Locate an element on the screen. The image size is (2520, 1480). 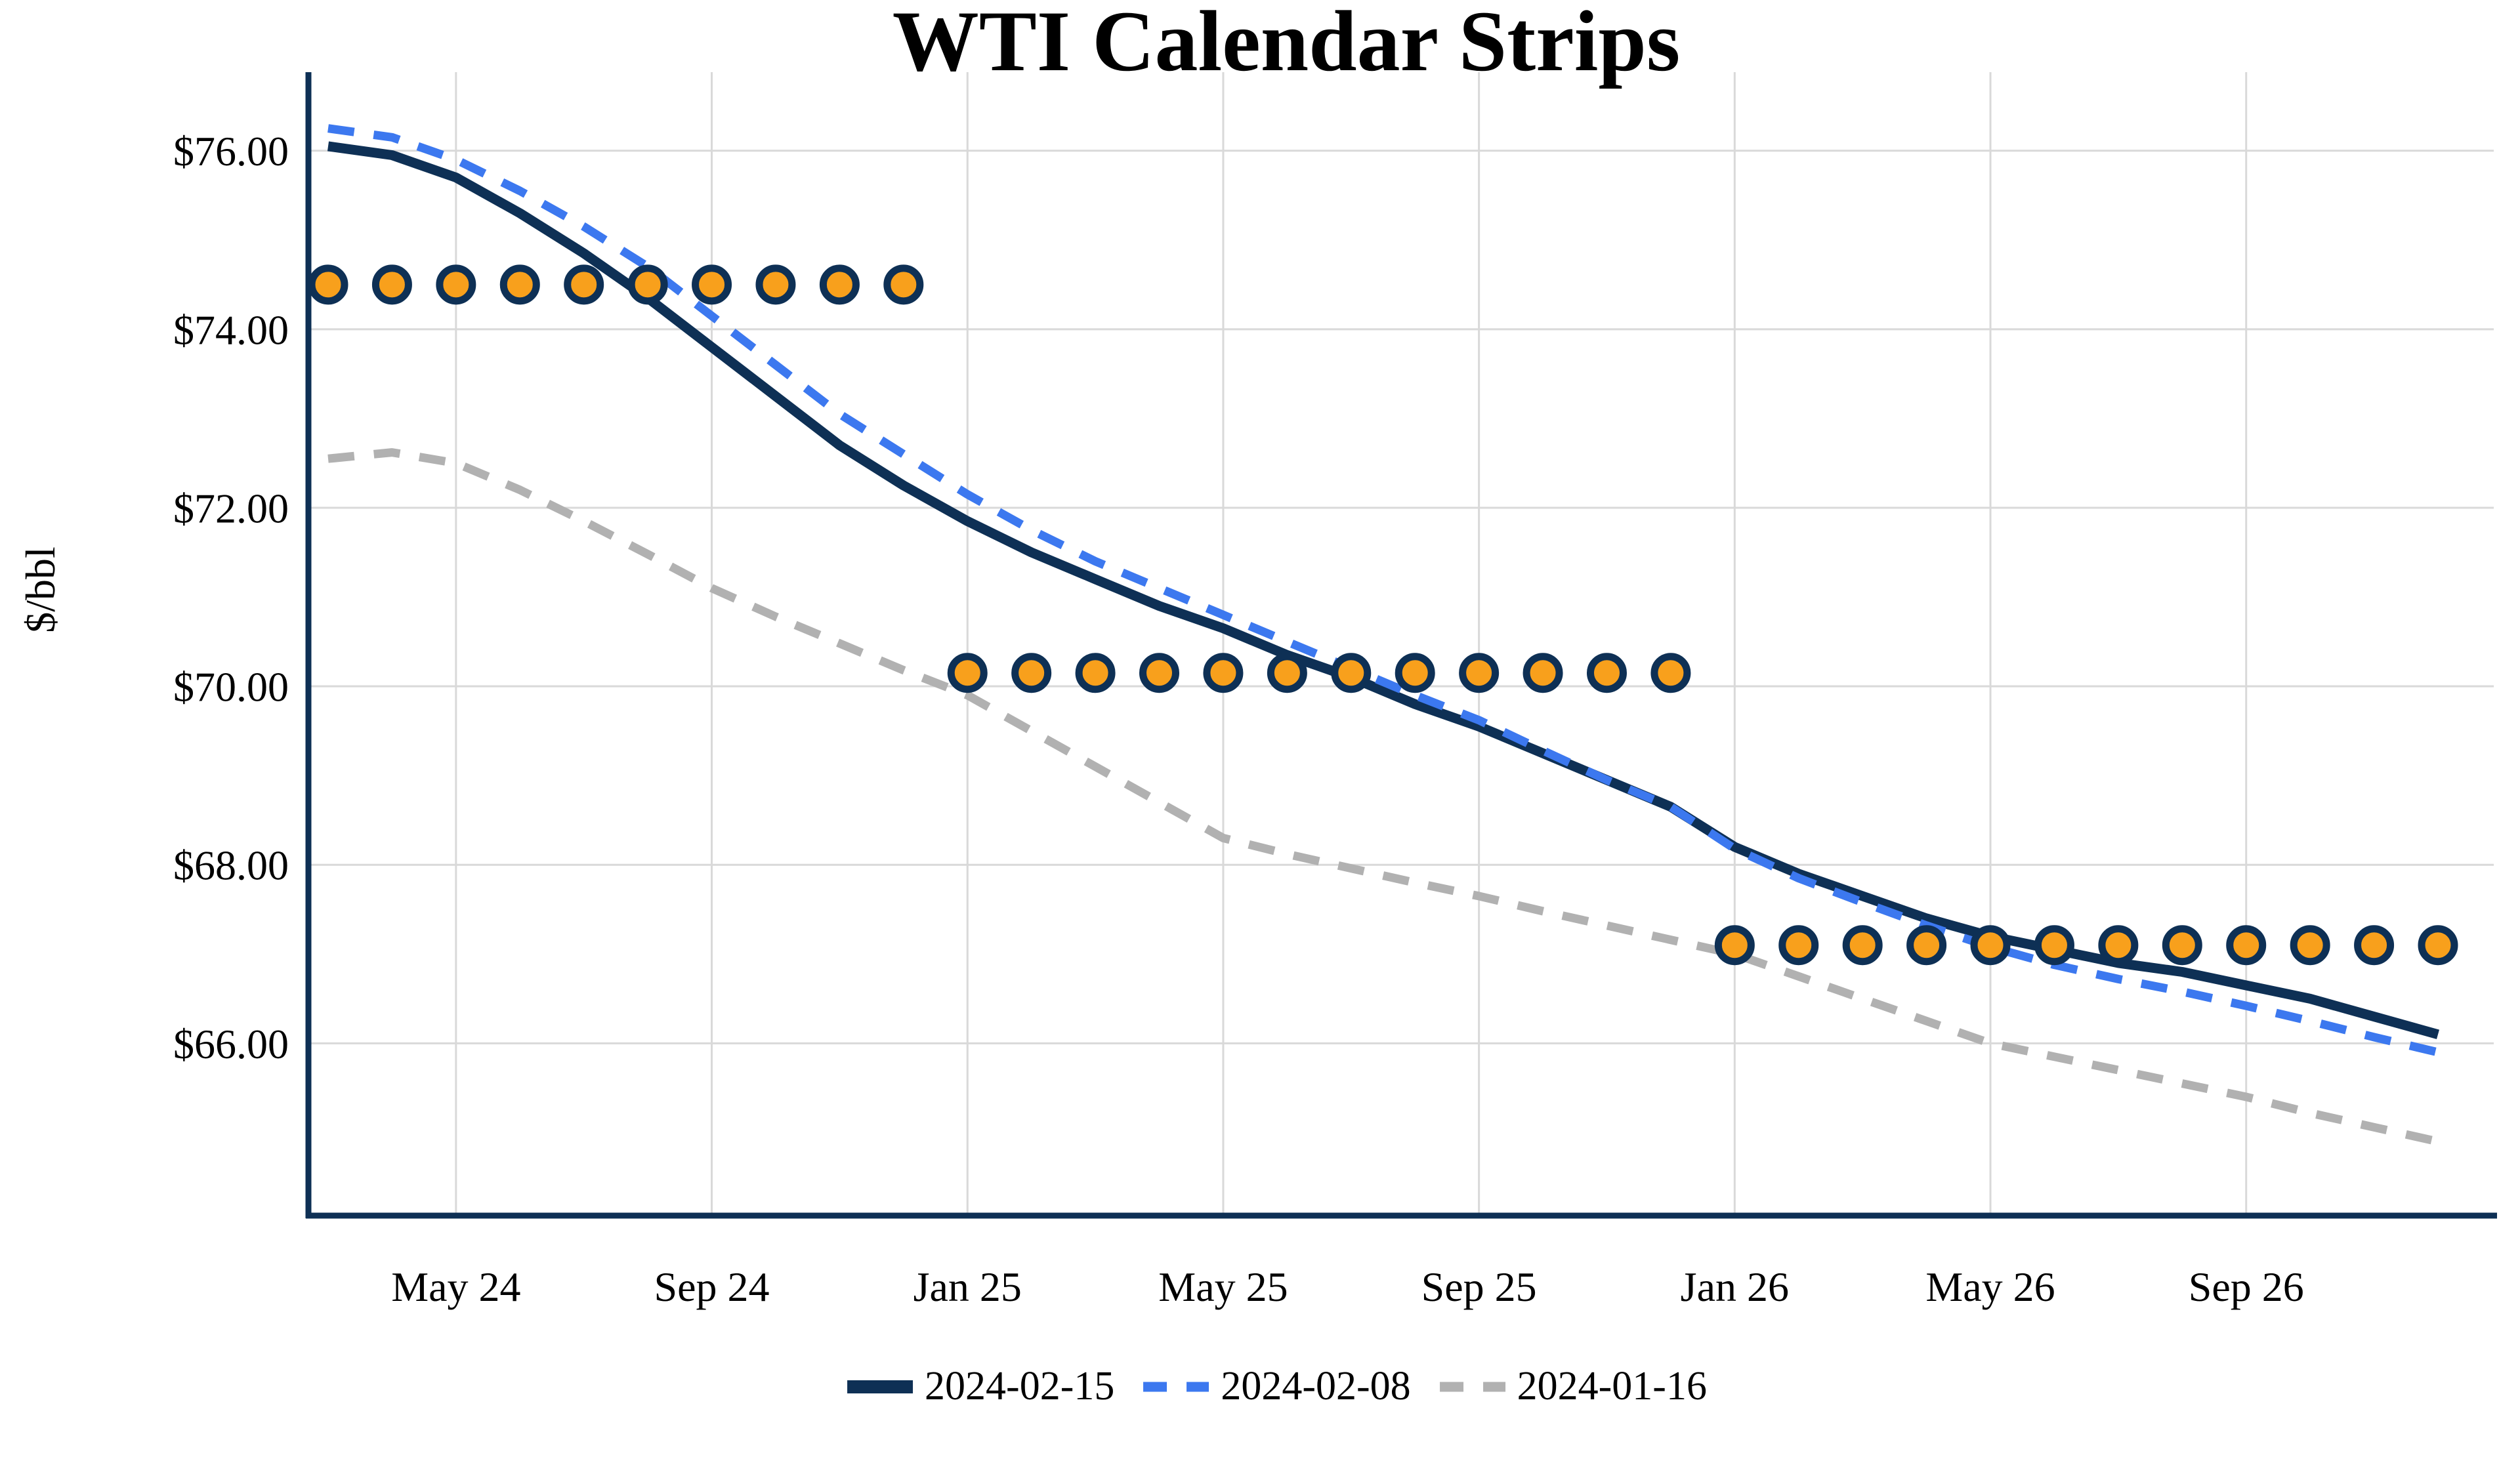
x-tick-label: Sep 26 is located at coordinates (2246, 1287).